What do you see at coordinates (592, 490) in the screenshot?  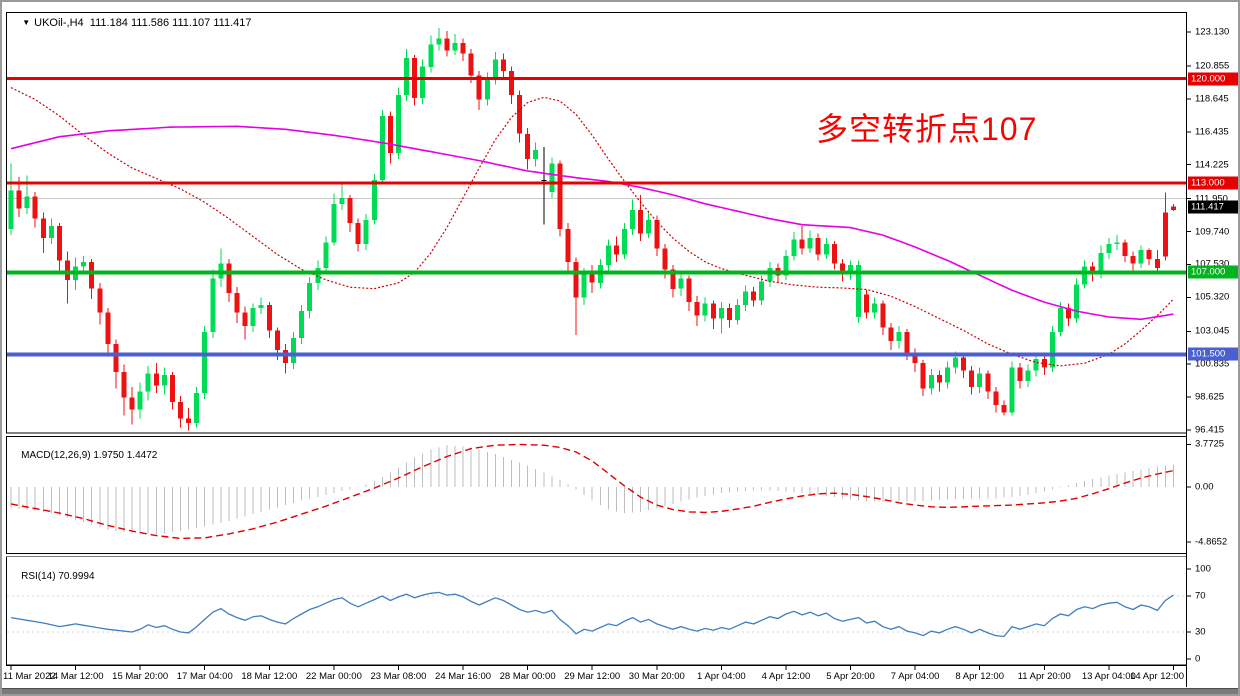 I see `macd-histogram` at bounding box center [592, 490].